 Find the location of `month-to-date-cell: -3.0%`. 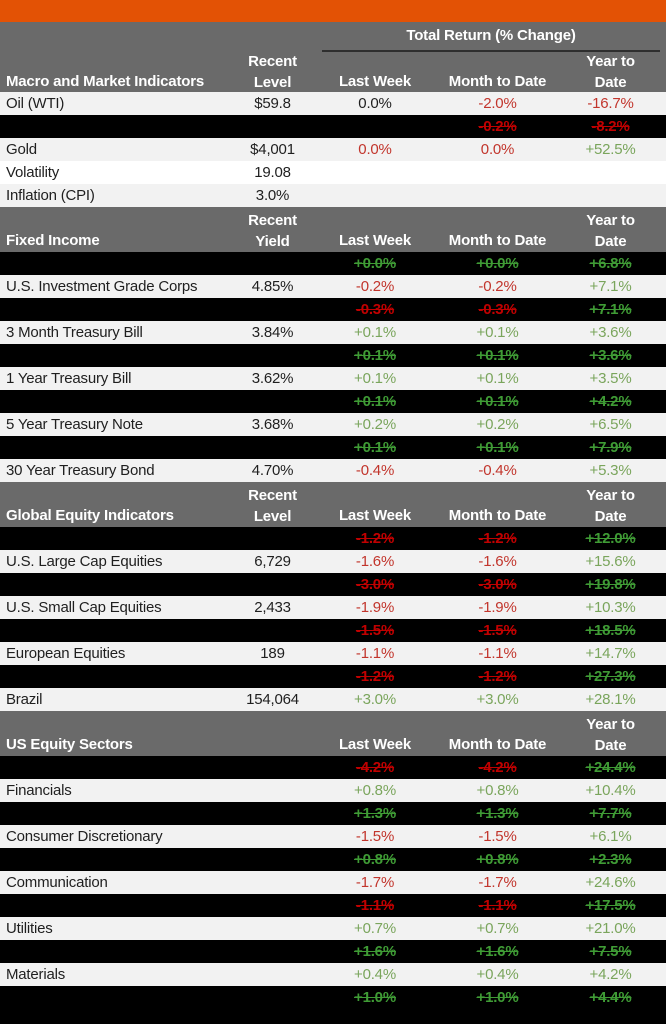

month-to-date-cell: -3.0% is located at coordinates (497, 584).